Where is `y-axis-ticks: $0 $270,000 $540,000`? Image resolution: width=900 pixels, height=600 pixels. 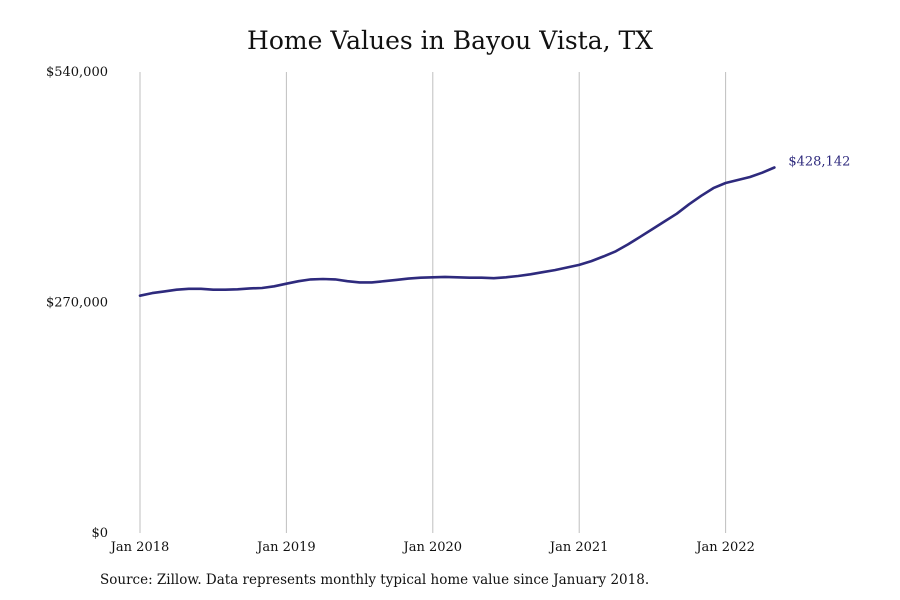
y-axis-ticks: $0 $270,000 $540,000 is located at coordinates (77, 303).